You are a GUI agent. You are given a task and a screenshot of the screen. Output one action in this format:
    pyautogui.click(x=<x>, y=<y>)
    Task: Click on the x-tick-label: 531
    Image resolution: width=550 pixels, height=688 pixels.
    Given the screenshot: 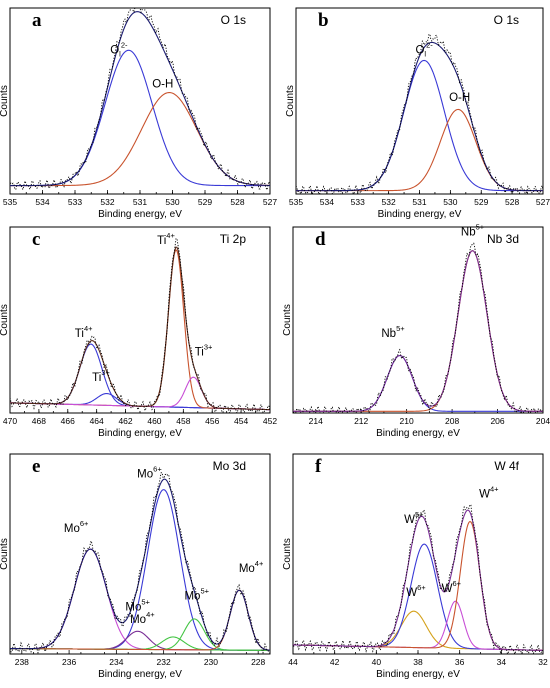 What is the action you would take?
    pyautogui.click(x=140, y=202)
    